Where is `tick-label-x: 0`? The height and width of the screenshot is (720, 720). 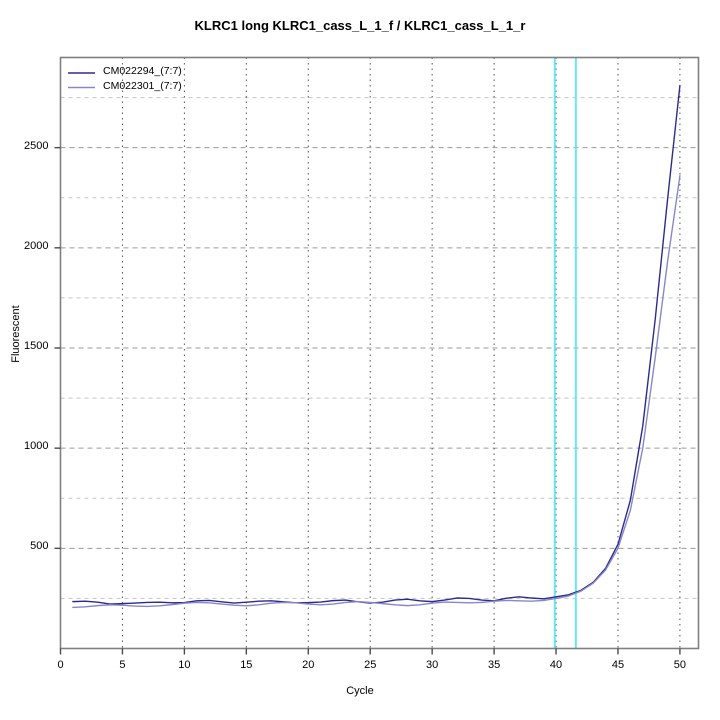
tick-label-x: 0 is located at coordinates (60, 664).